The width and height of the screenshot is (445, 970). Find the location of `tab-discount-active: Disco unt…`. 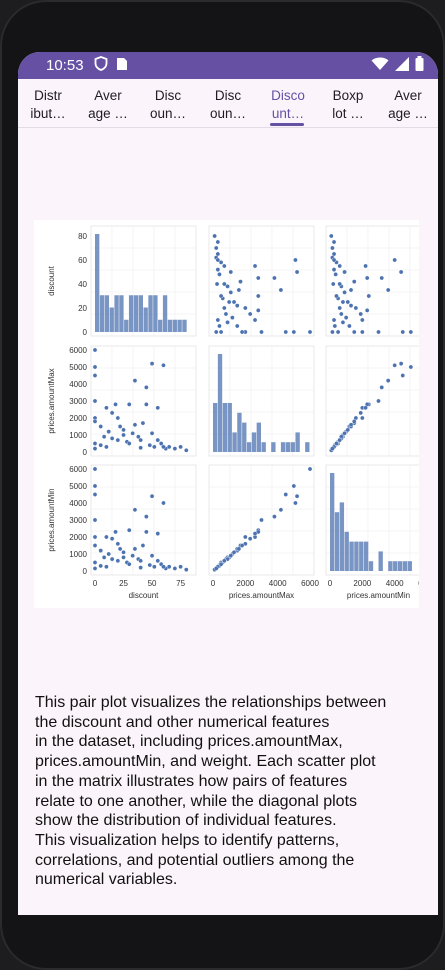

tab-discount-active: Disco unt… is located at coordinates (288, 104).